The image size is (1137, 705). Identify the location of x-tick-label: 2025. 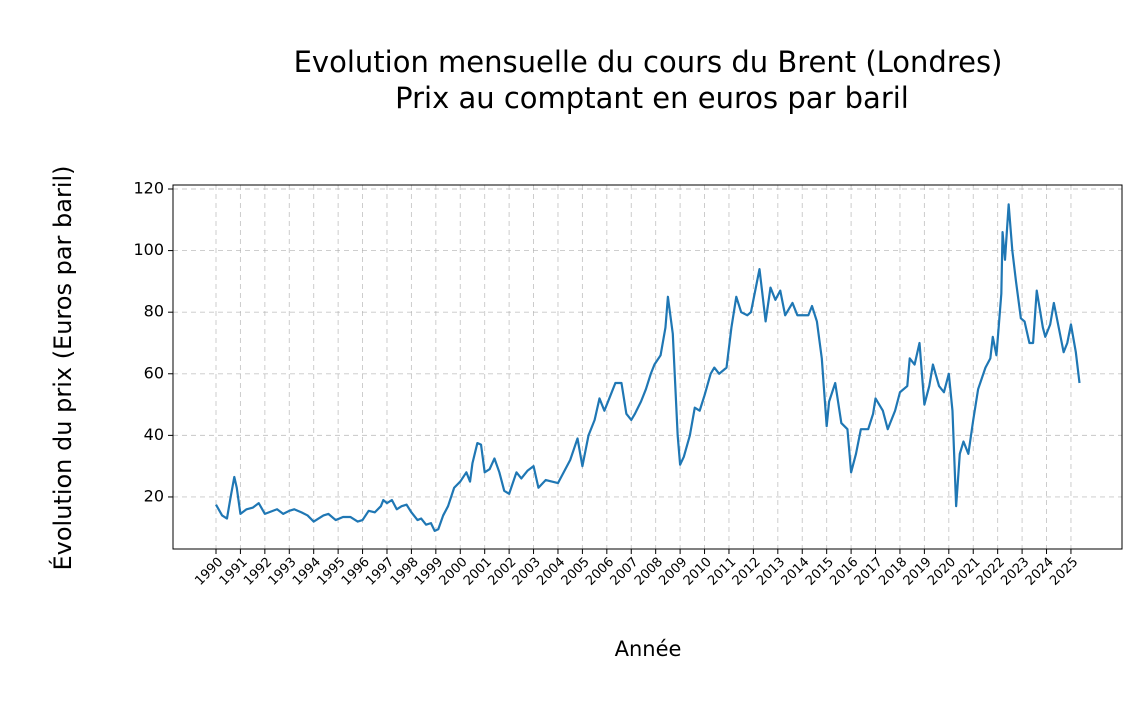
(1064, 572).